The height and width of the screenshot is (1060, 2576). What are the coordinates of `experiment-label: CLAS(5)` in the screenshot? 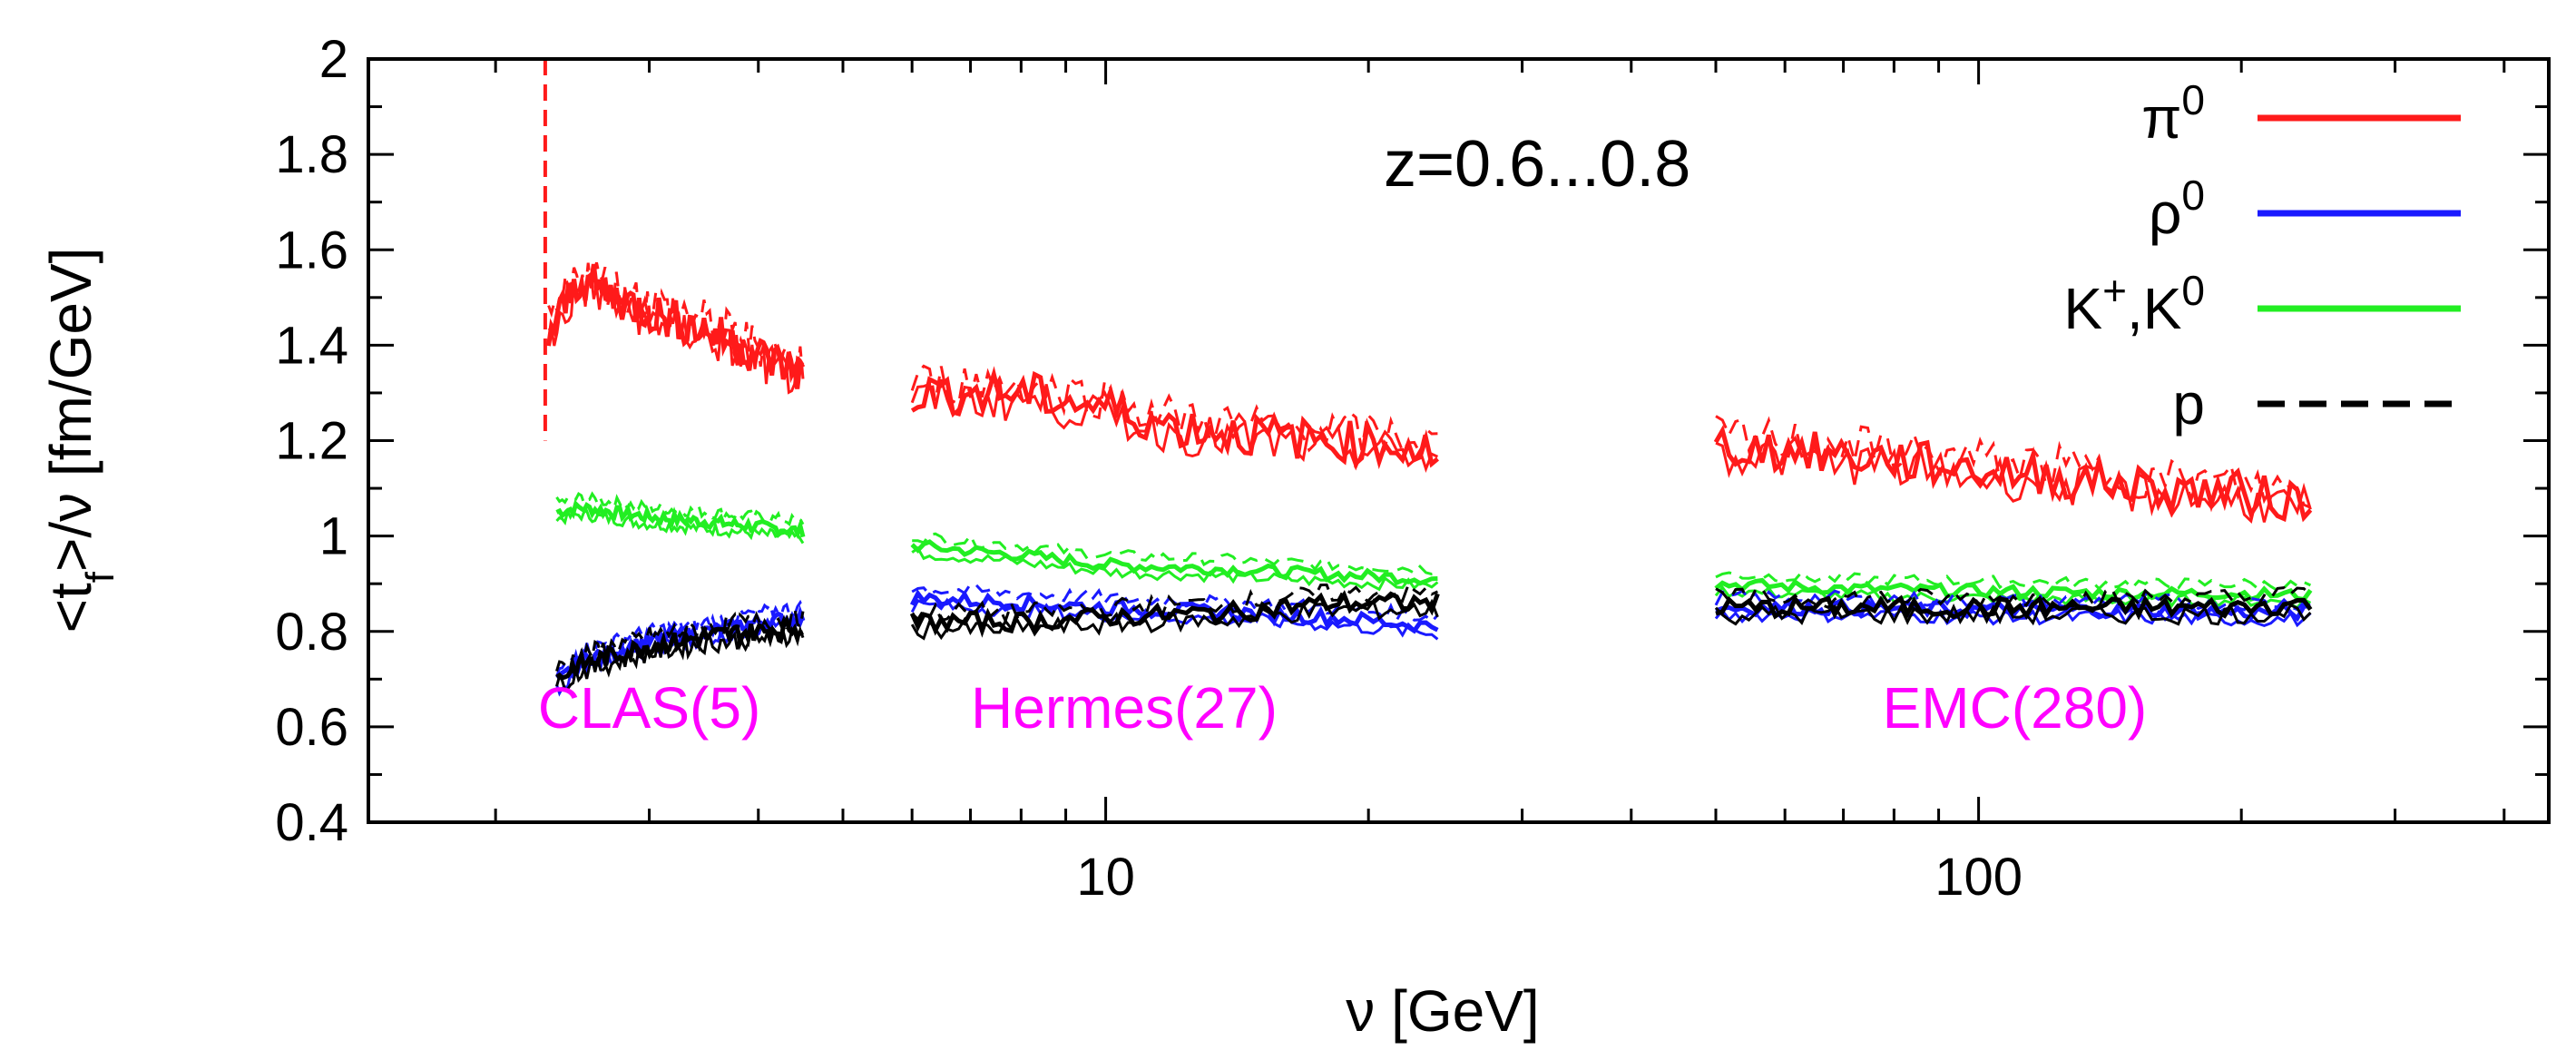 It's located at (649, 708).